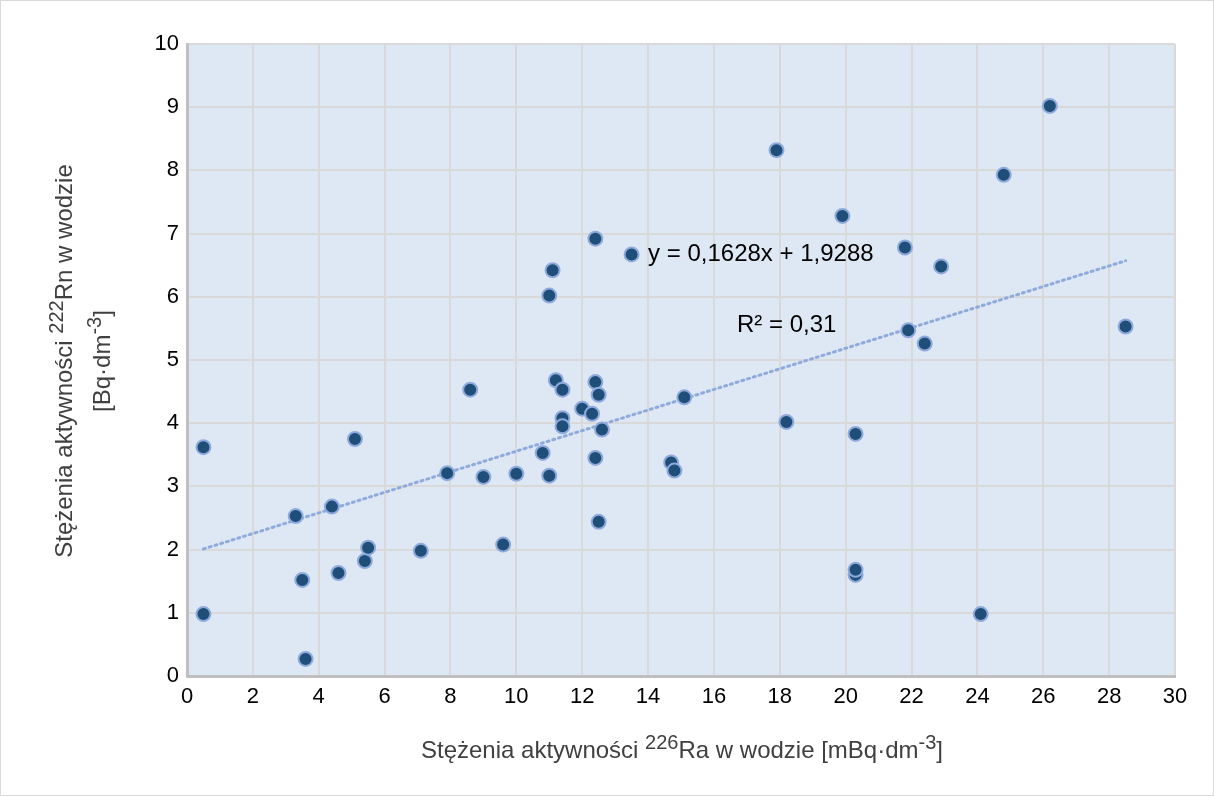 Image resolution: width=1214 pixels, height=796 pixels. What do you see at coordinates (172, 295) in the screenshot?
I see `y-tick-label: 6` at bounding box center [172, 295].